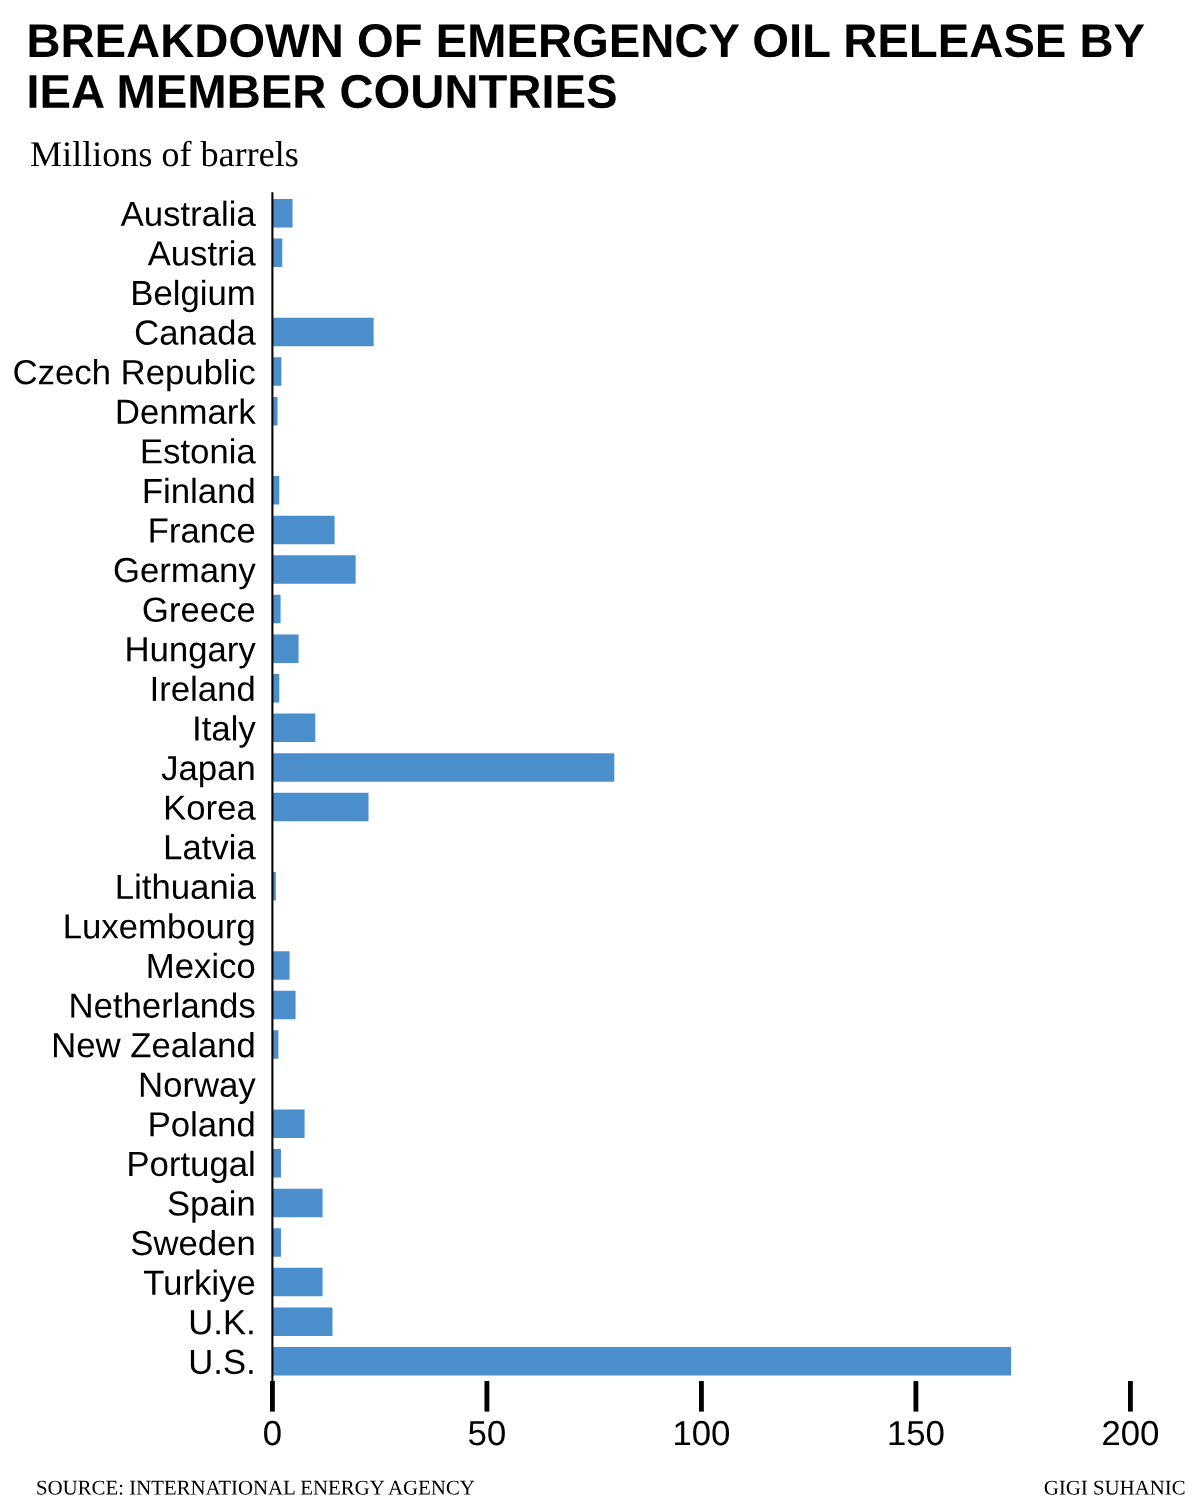  I want to click on x-tick-label: 100, so click(702, 1433).